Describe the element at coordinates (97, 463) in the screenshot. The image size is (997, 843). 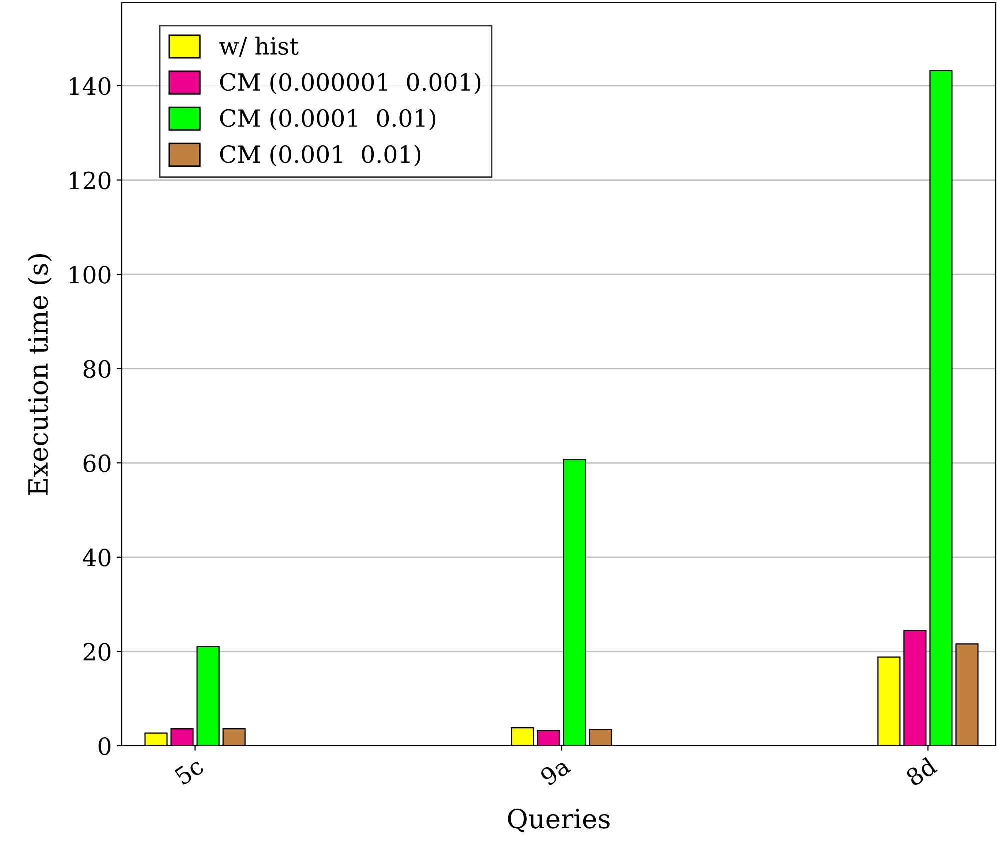
I see `y-tick-label: 60` at that location.